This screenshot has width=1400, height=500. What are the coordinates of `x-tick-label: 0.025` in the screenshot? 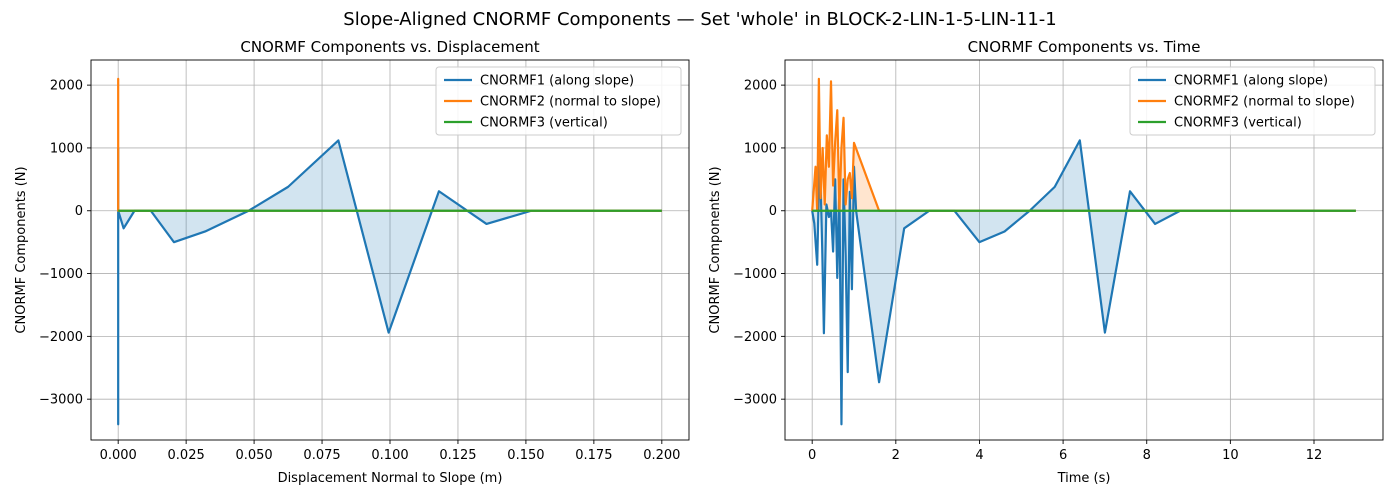 It's located at (186, 455).